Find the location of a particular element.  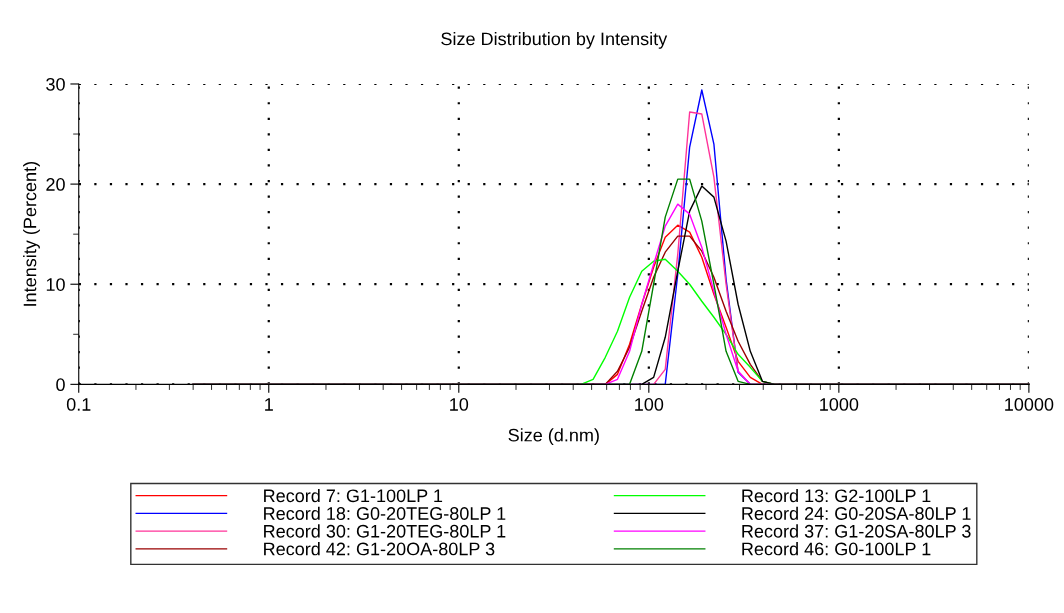

legend-label: Record 13: G2-100LP 1 is located at coordinates (836, 495).